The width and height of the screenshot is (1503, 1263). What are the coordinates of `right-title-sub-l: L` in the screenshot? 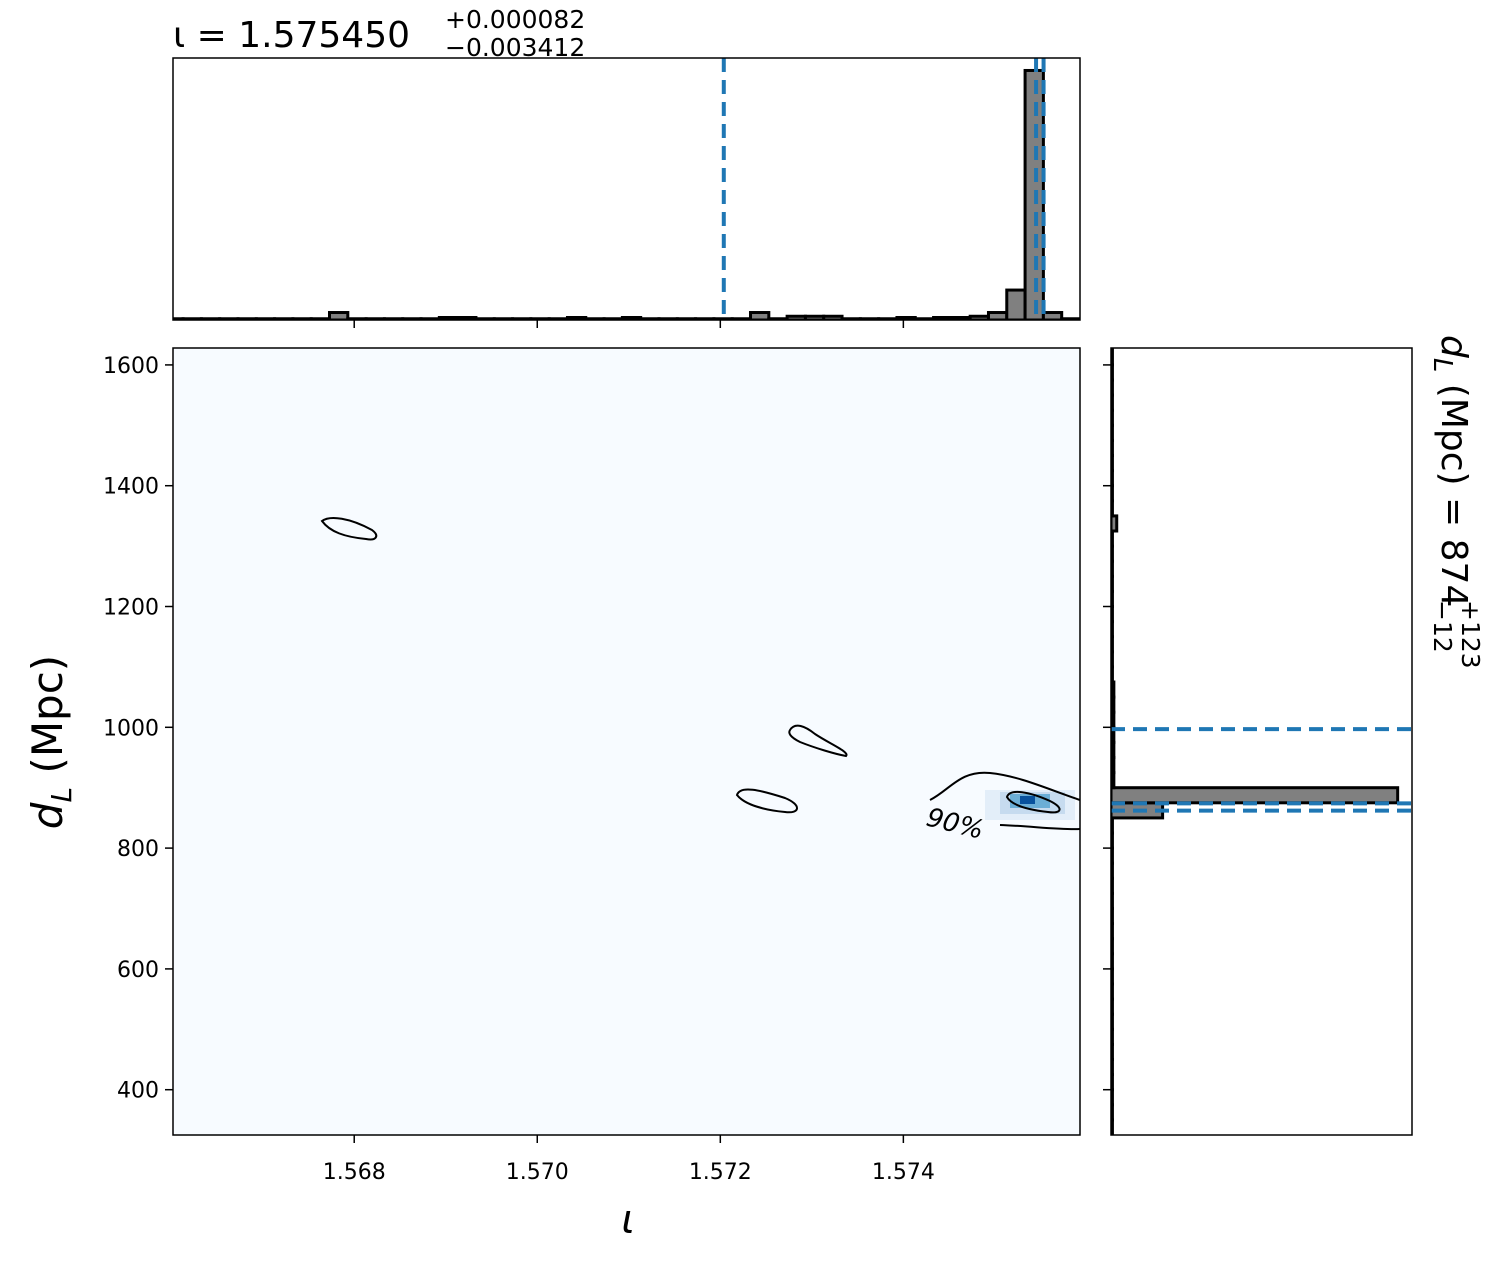 It's located at (1442, 365).